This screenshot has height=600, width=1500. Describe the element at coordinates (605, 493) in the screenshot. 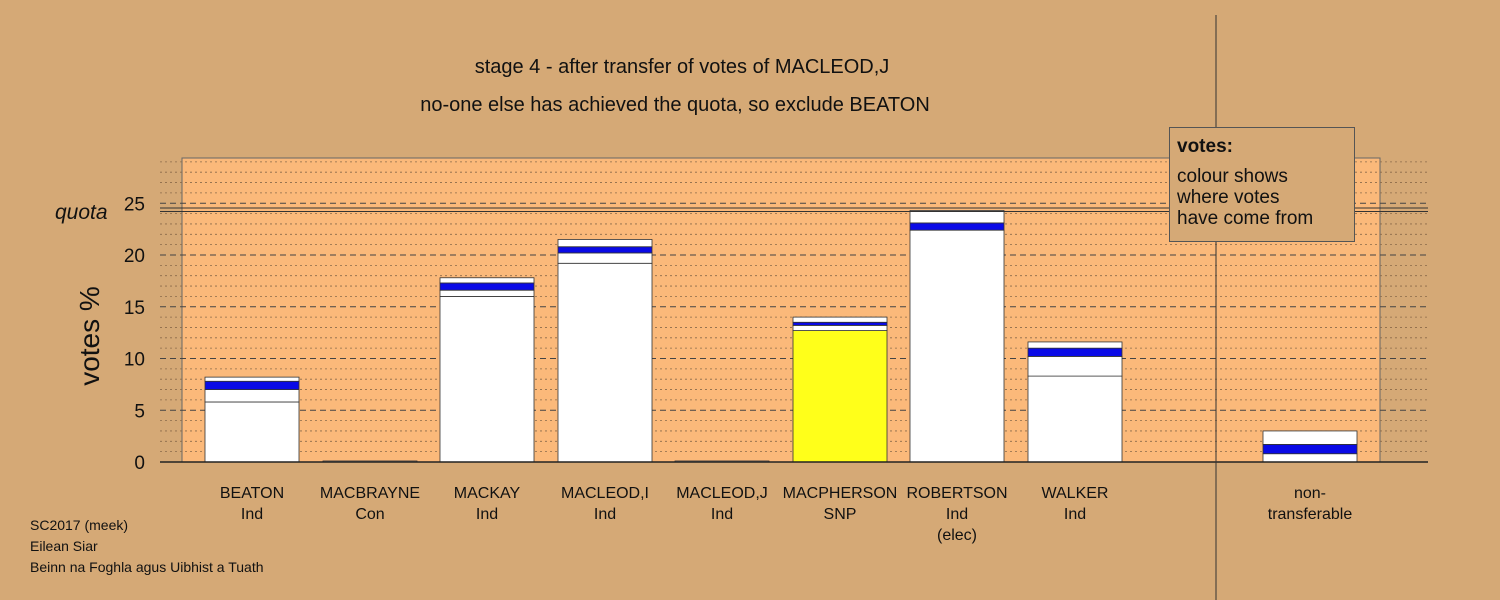

I see `category-label: MACLEOD,I` at that location.